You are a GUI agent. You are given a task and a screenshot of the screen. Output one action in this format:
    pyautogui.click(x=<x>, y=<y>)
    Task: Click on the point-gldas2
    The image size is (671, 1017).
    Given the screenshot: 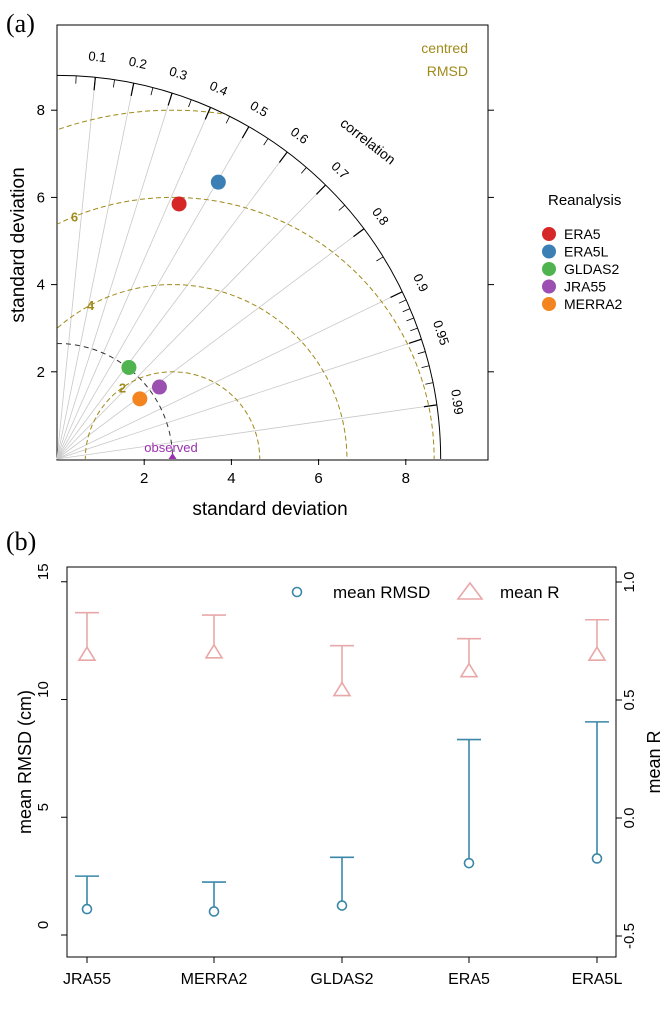 What is the action you would take?
    pyautogui.click(x=129, y=367)
    